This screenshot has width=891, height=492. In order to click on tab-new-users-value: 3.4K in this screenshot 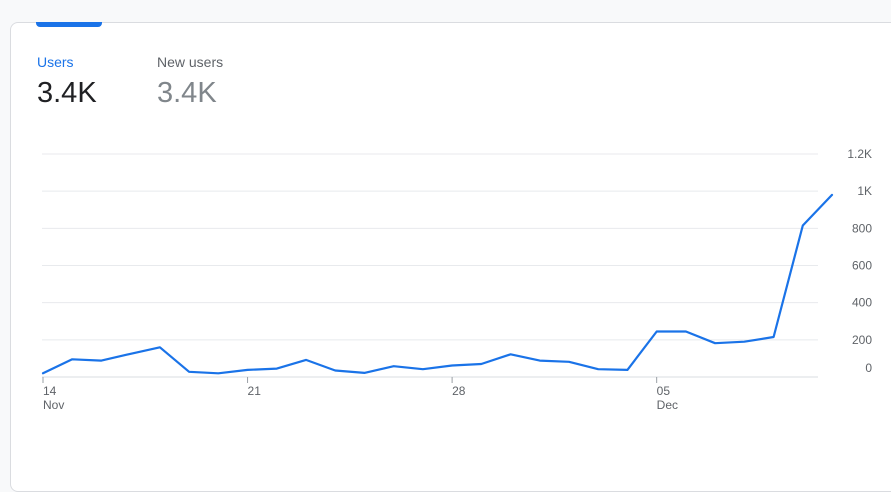, I will do `click(187, 93)`.